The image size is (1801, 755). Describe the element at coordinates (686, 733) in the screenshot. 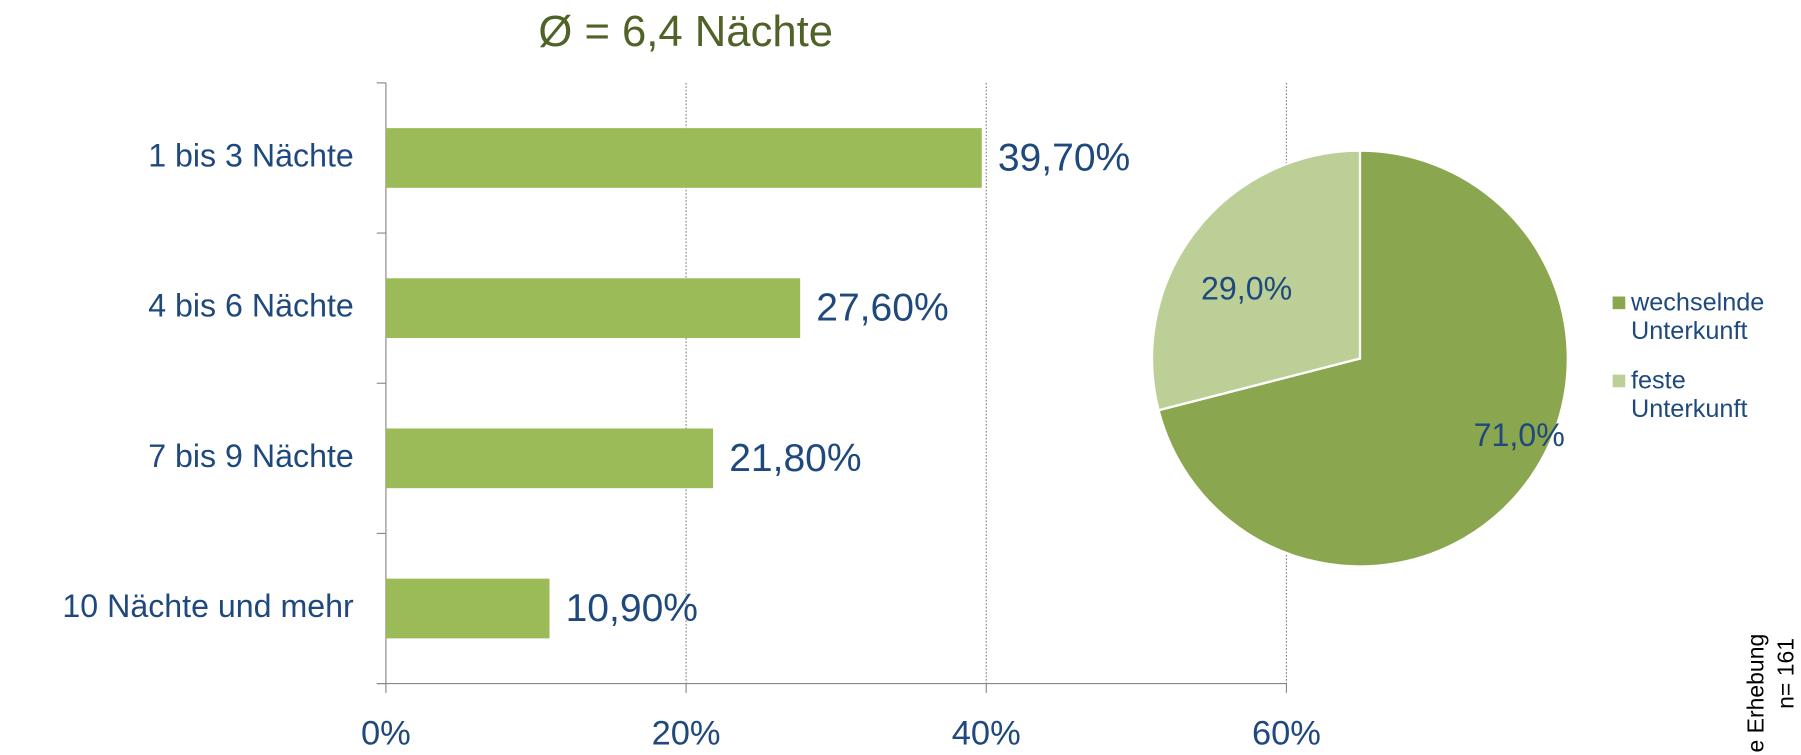

I see `x-tick-label: 20%` at that location.